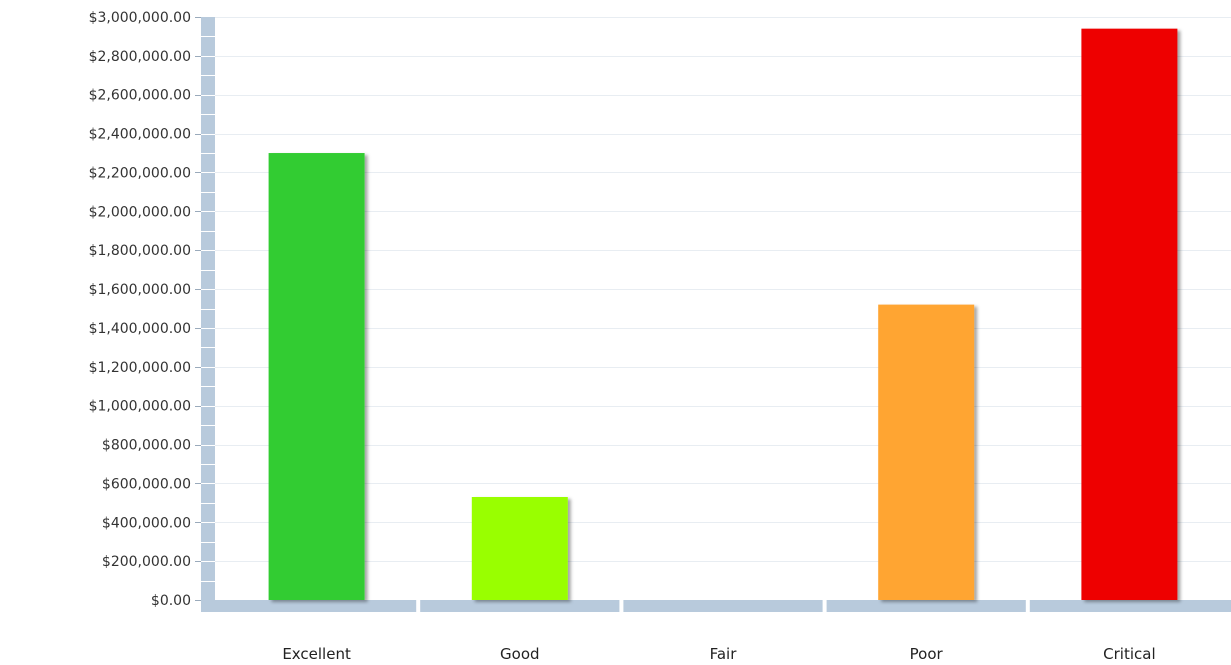 The width and height of the screenshot is (1231, 665). Describe the element at coordinates (140, 290) in the screenshot. I see `y-tick-label: $1,600,000.00` at that location.